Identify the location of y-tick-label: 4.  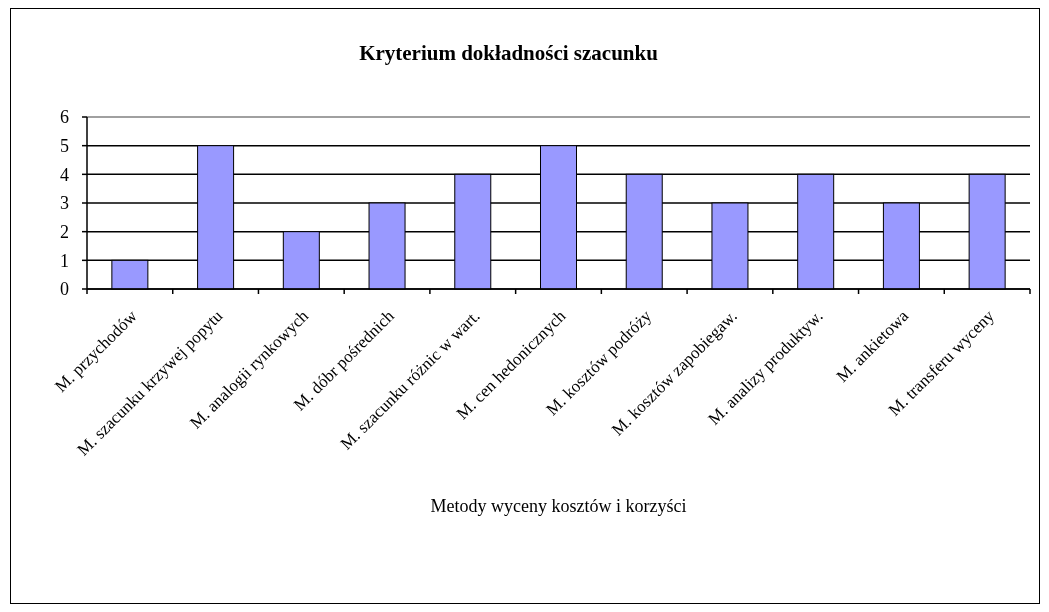
(64, 174).